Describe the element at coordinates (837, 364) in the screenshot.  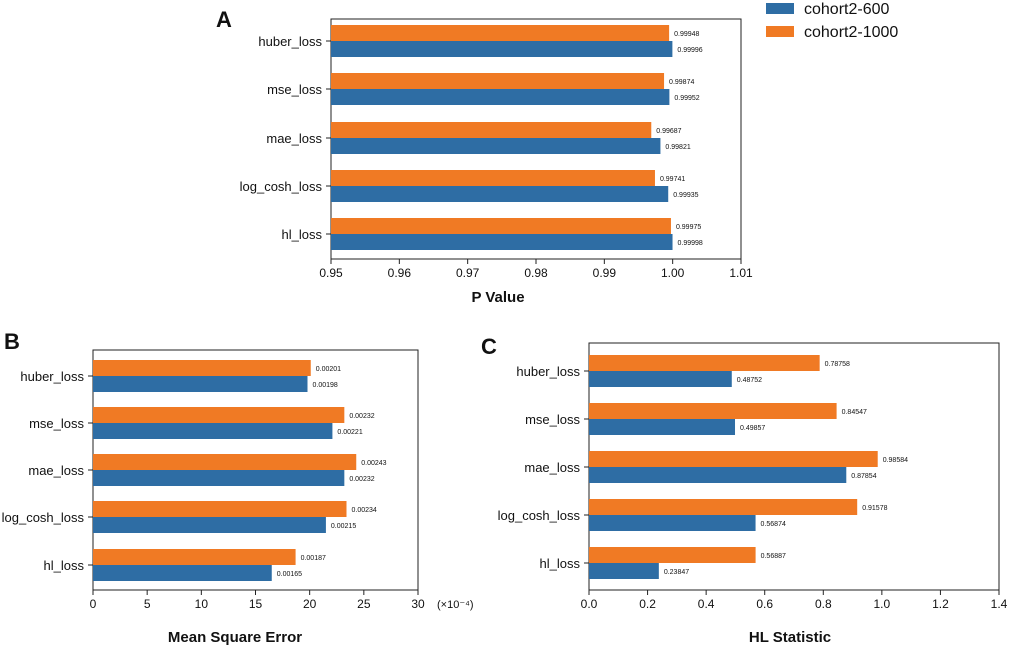
I see `panel-c-bar-huber-loss-cohort2-1000-value-label: 0.78758` at that location.